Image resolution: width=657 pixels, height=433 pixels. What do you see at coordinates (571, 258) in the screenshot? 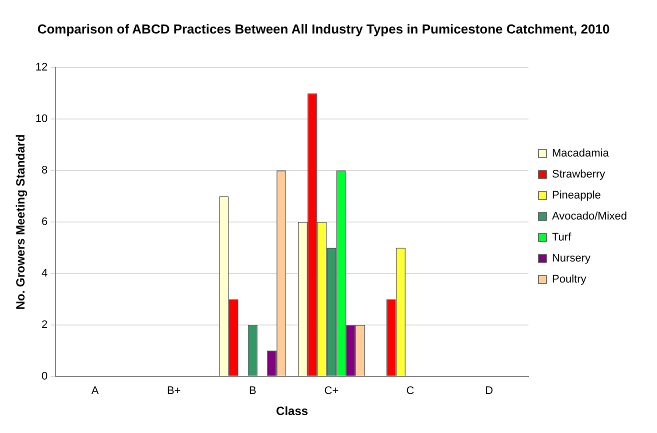
I see `legend-label: Nursery` at bounding box center [571, 258].